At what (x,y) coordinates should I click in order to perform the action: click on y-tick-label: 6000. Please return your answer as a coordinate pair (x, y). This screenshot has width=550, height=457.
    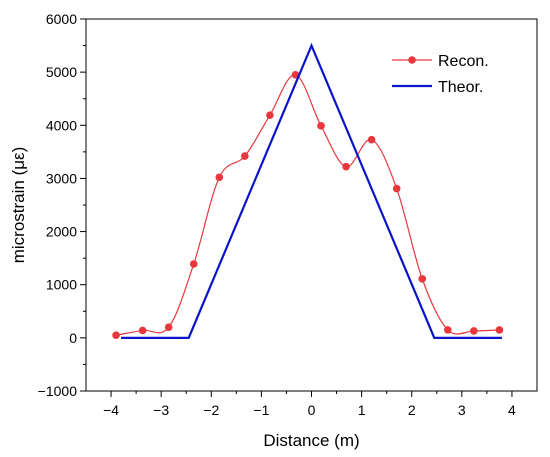
    Looking at the image, I should click on (61, 19).